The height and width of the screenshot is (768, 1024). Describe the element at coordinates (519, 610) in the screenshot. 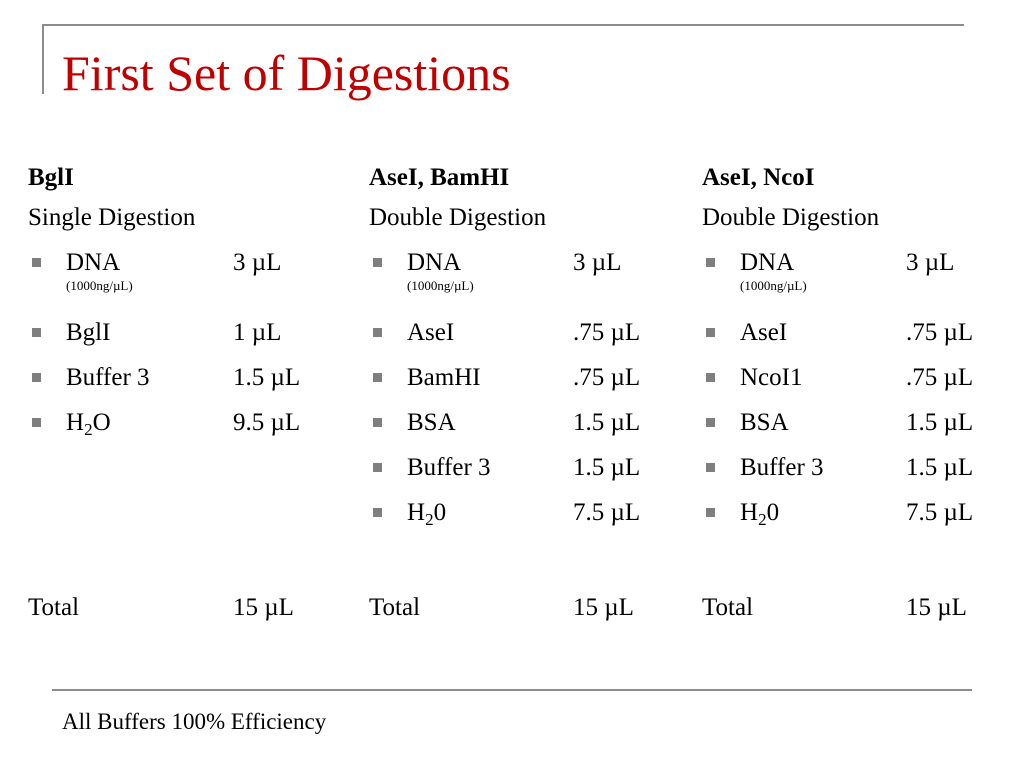

I see `total-row-asei-bamhi: Total 15 µL` at that location.